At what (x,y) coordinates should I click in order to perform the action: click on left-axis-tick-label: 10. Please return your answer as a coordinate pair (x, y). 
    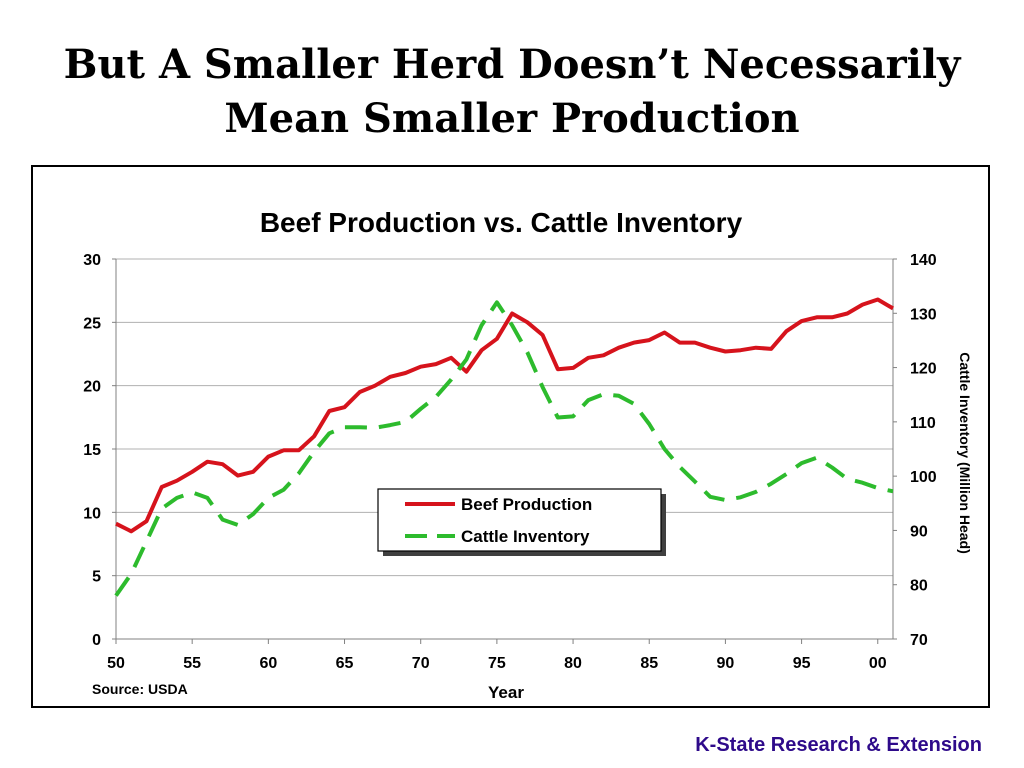
    Looking at the image, I should click on (92, 513).